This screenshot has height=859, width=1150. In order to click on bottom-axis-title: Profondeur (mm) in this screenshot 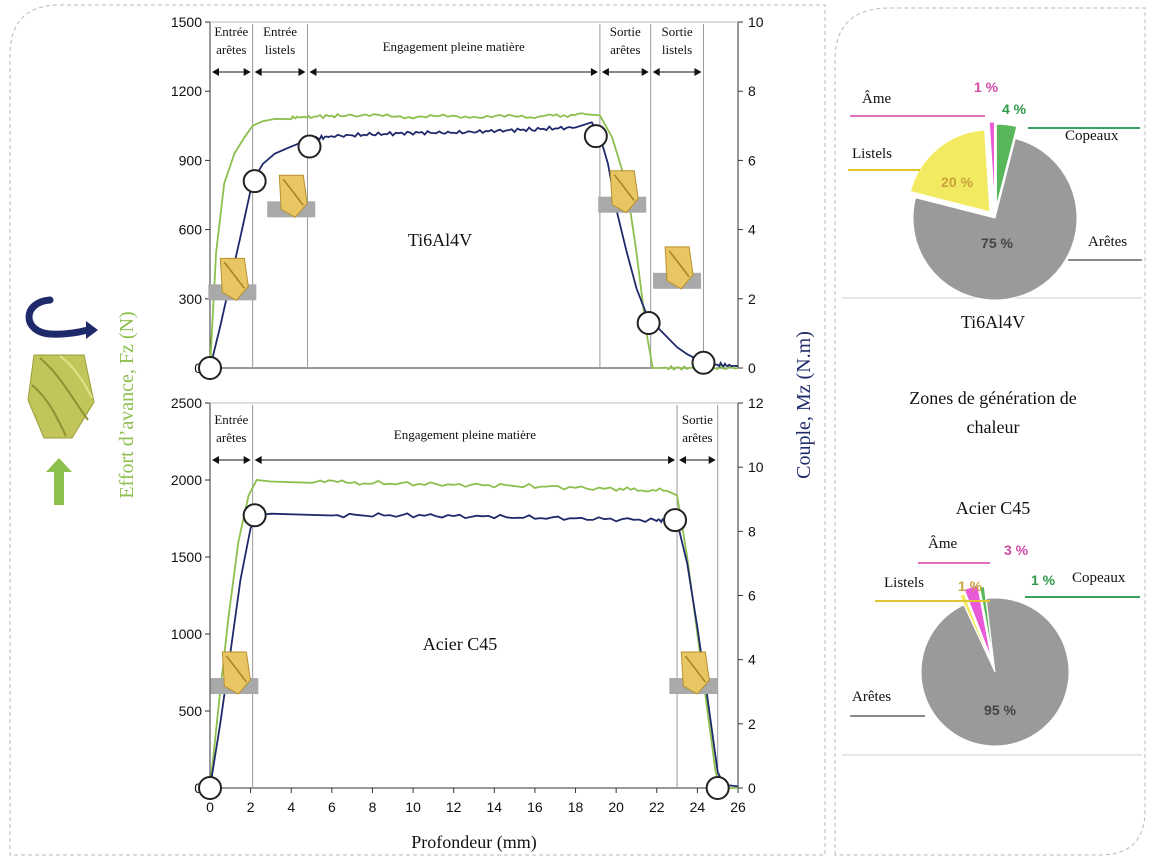, I will do `click(473, 842)`.